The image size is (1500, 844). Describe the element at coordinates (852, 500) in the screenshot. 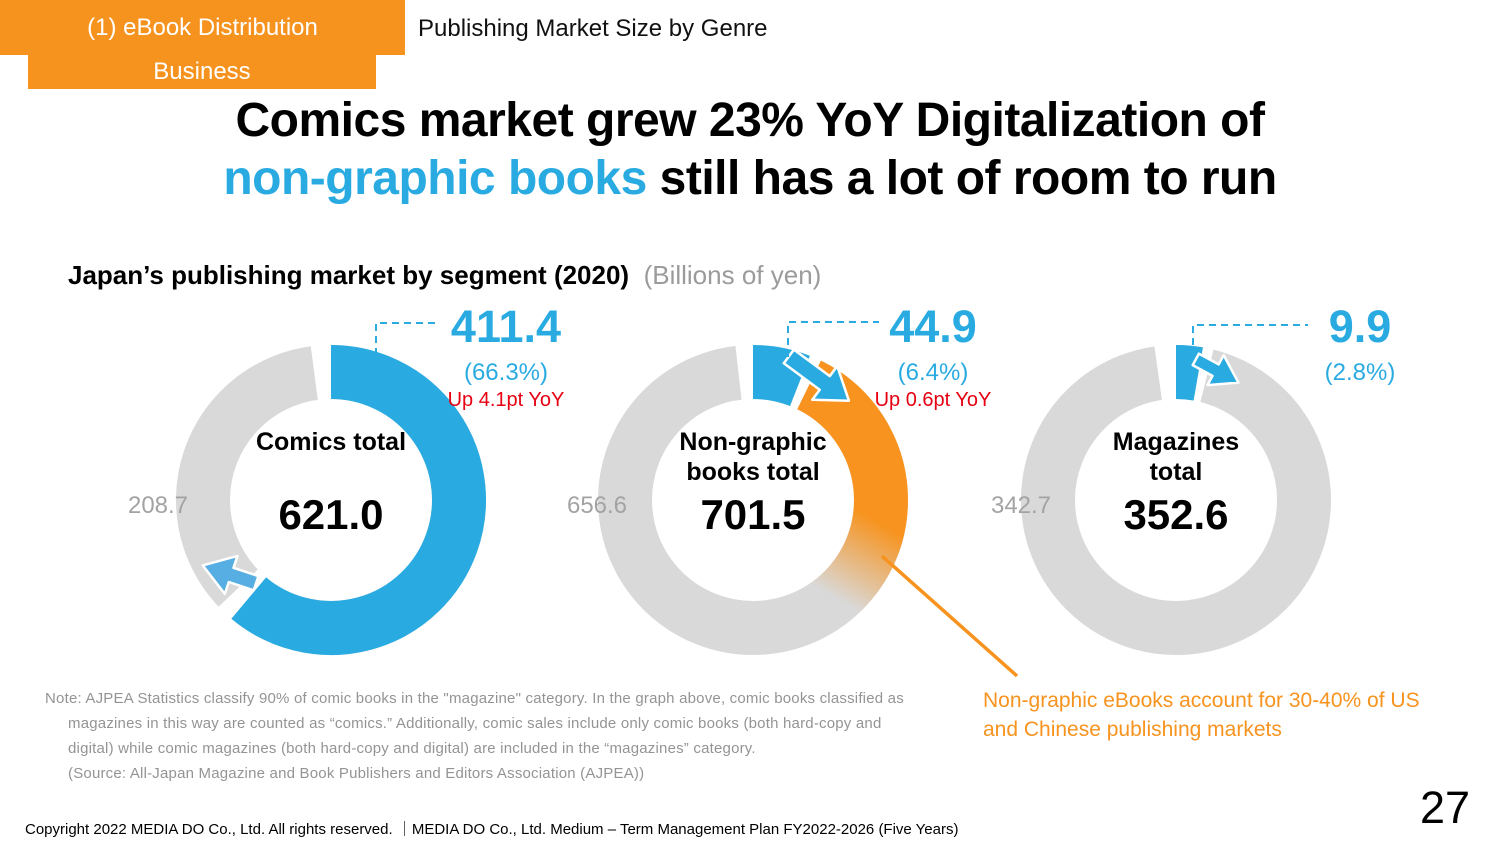

I see `potential-growth-arc` at that location.